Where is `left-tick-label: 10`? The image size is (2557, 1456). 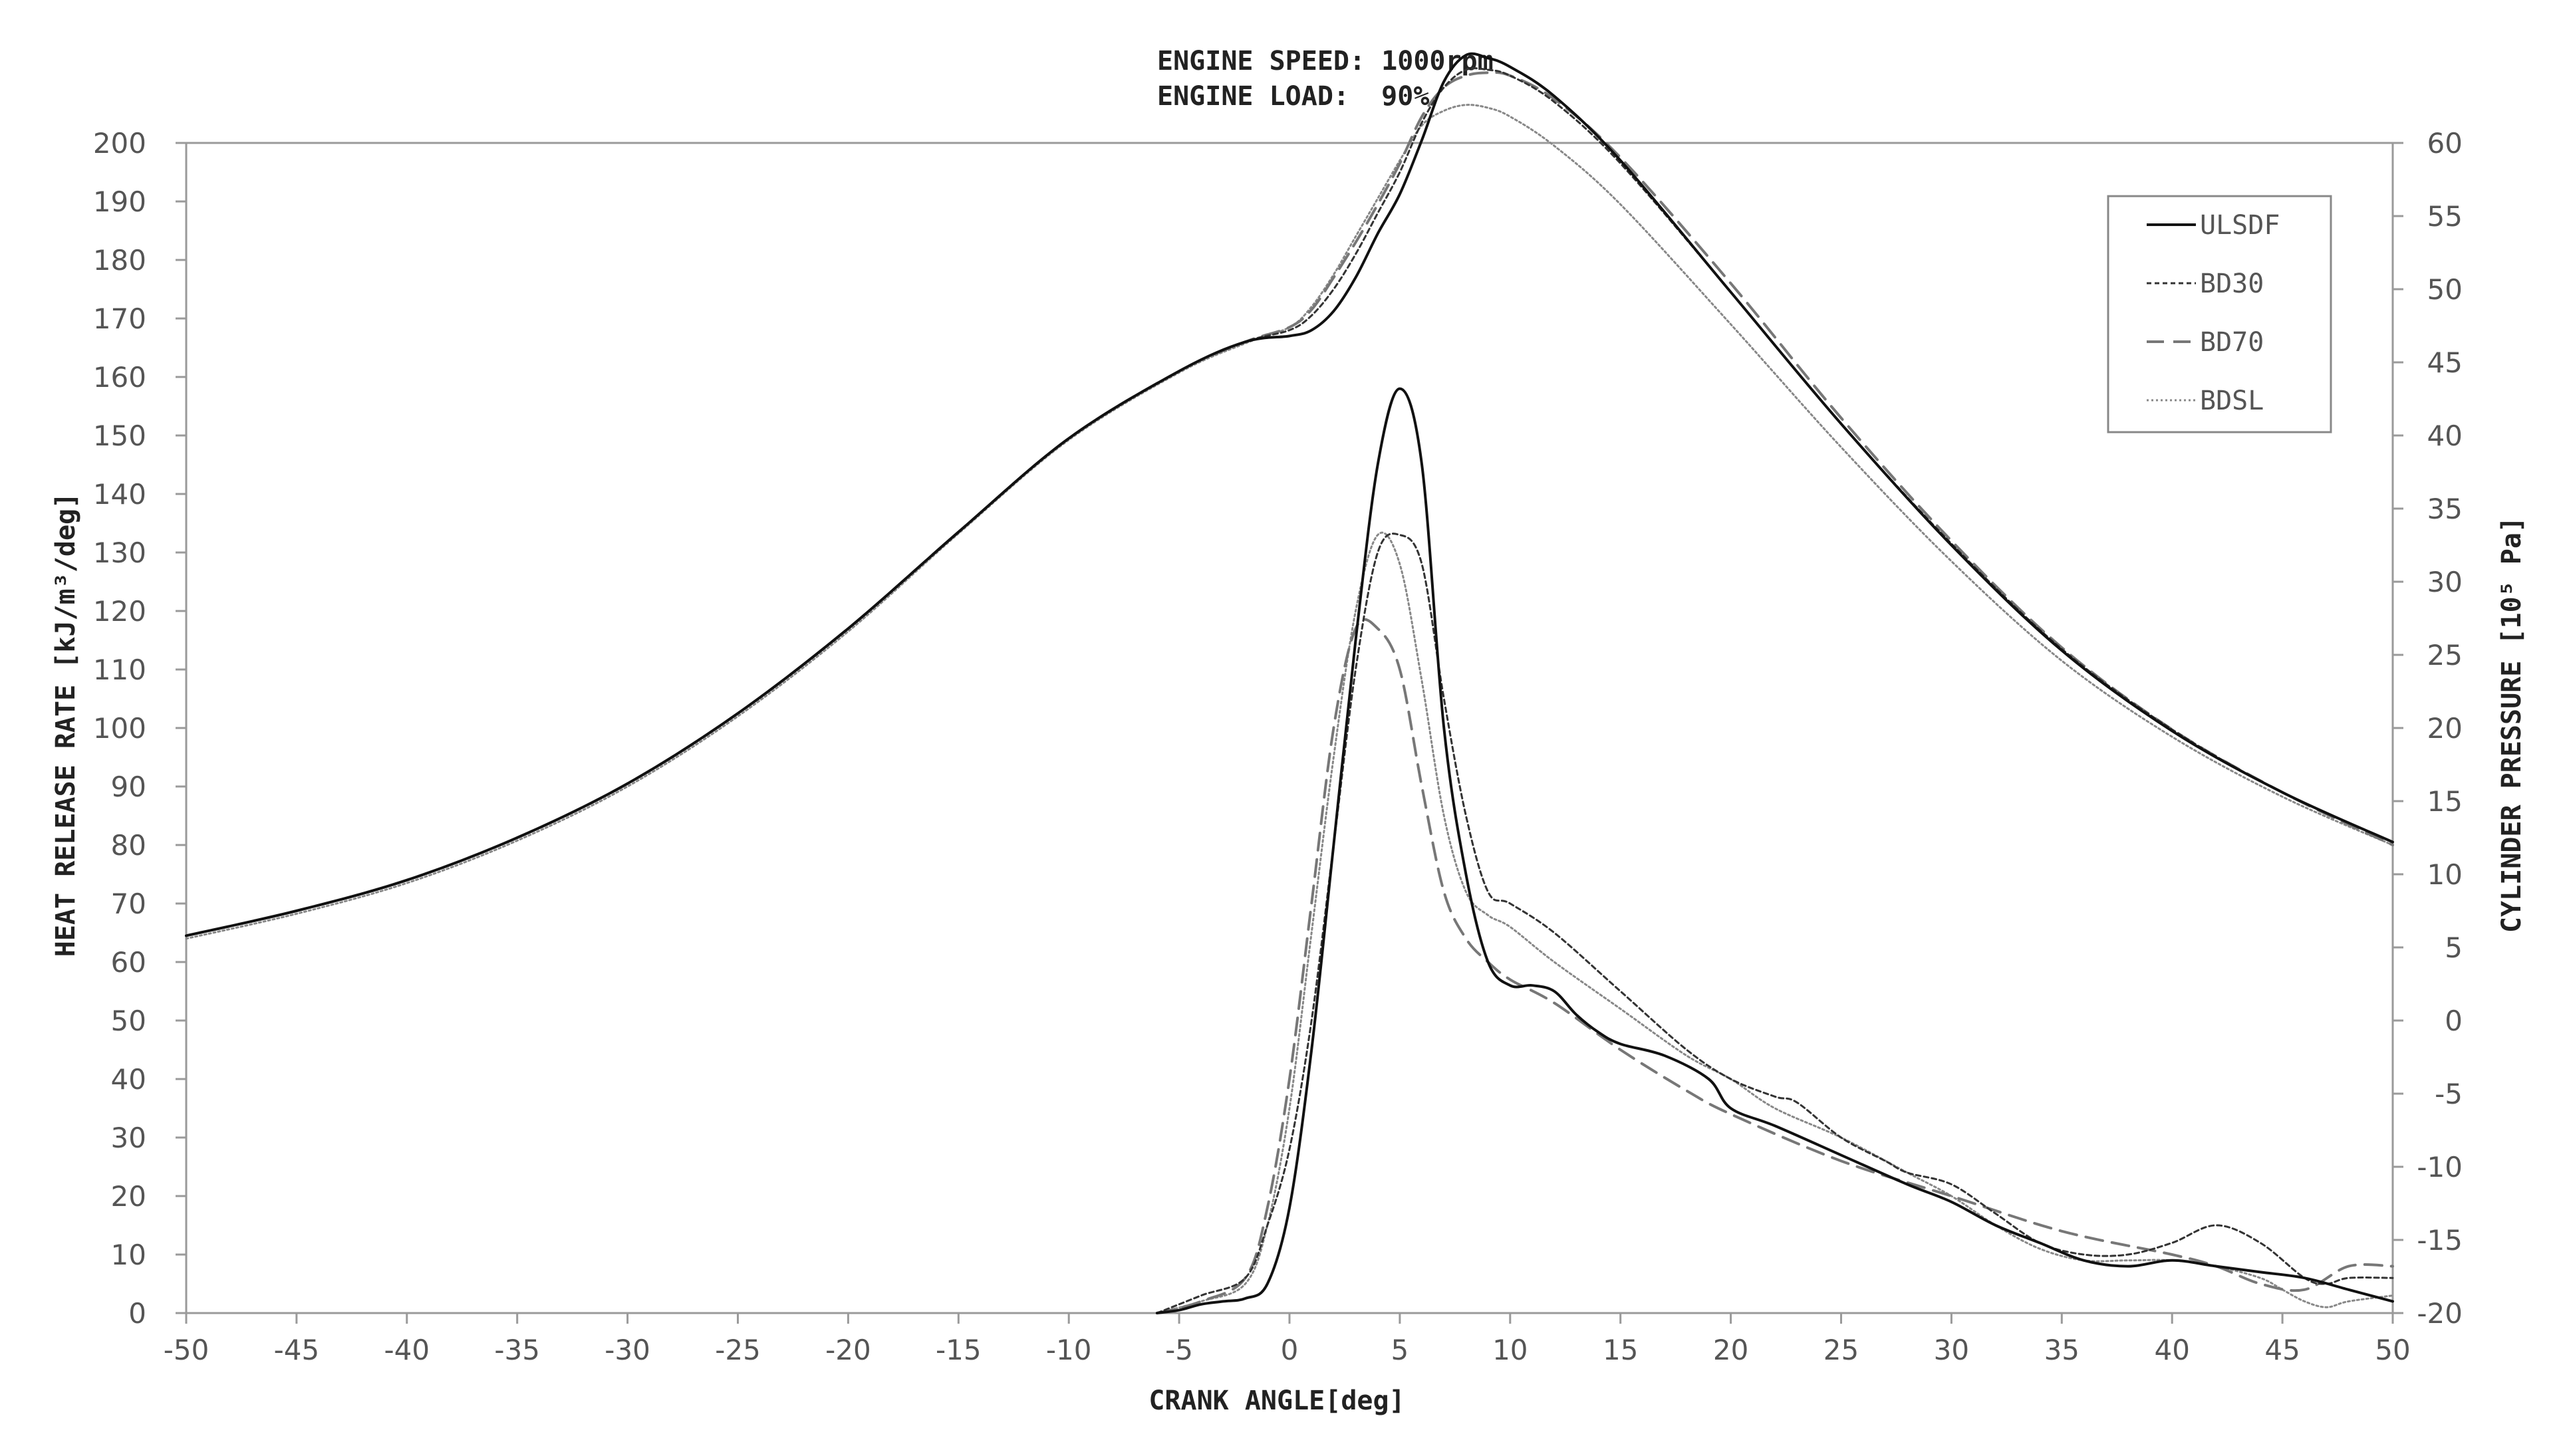
left-tick-label: 10 is located at coordinates (128, 1255).